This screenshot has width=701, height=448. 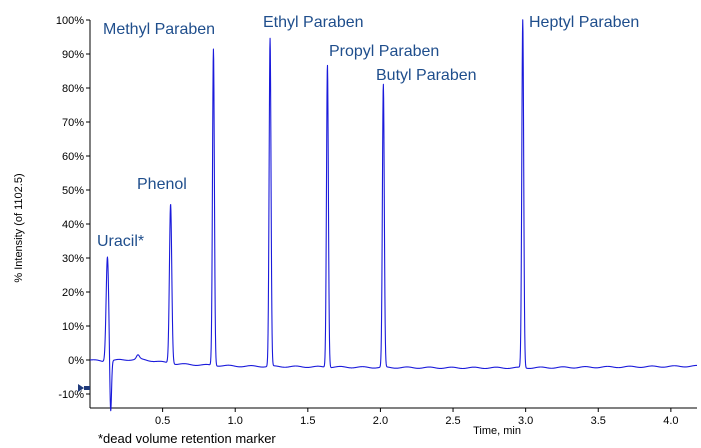 I want to click on x-tick-label: 2.0, so click(x=380, y=421).